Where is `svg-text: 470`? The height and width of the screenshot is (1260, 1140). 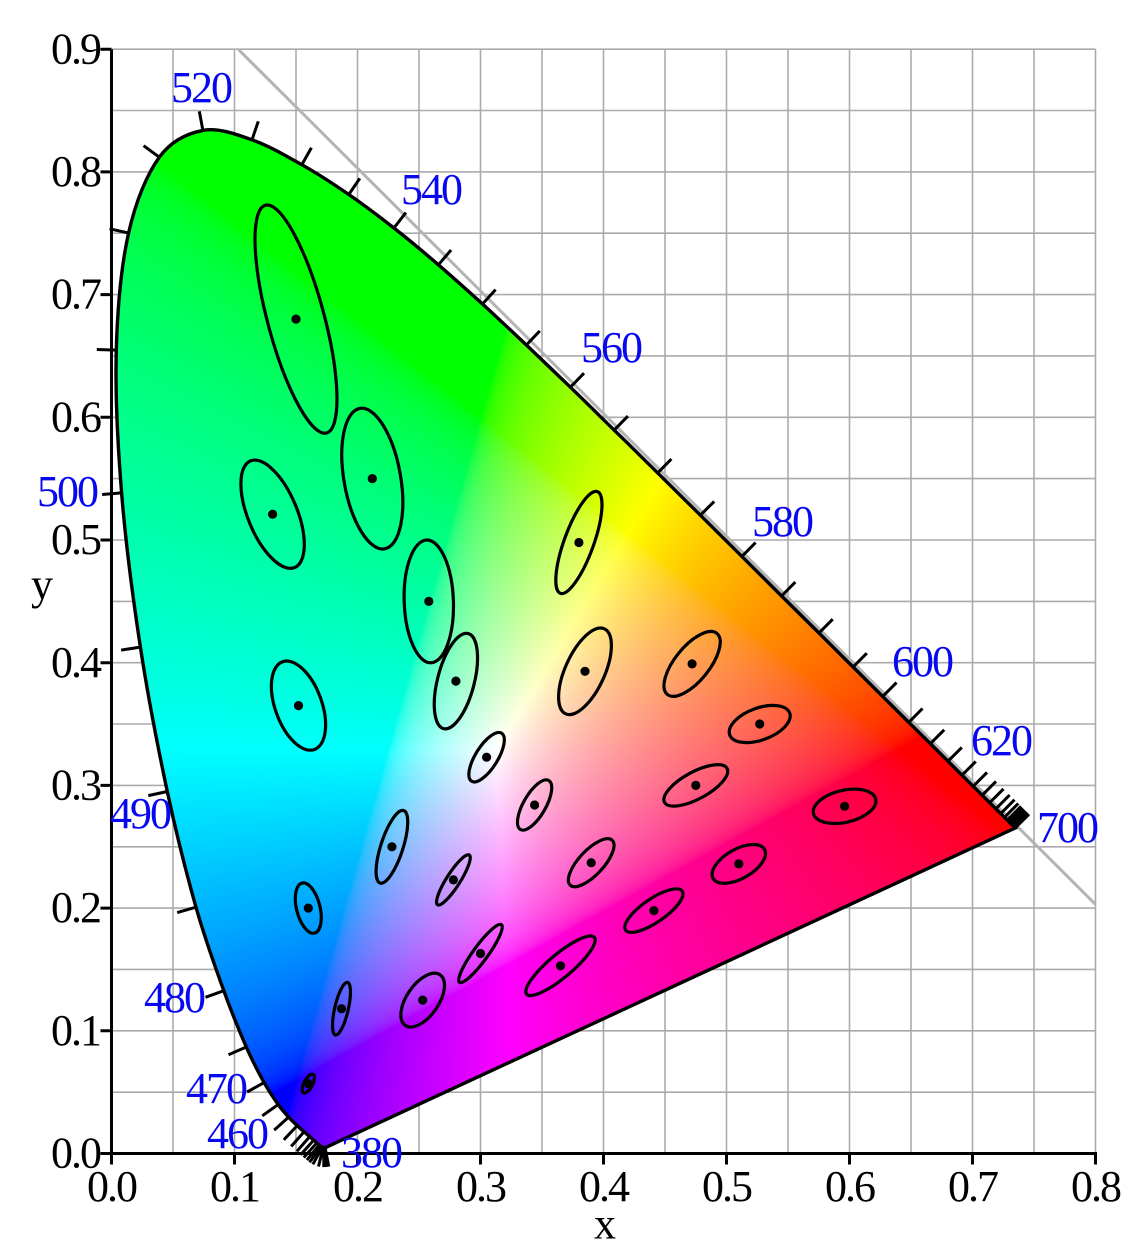
svg-text: 470 is located at coordinates (216, 1088).